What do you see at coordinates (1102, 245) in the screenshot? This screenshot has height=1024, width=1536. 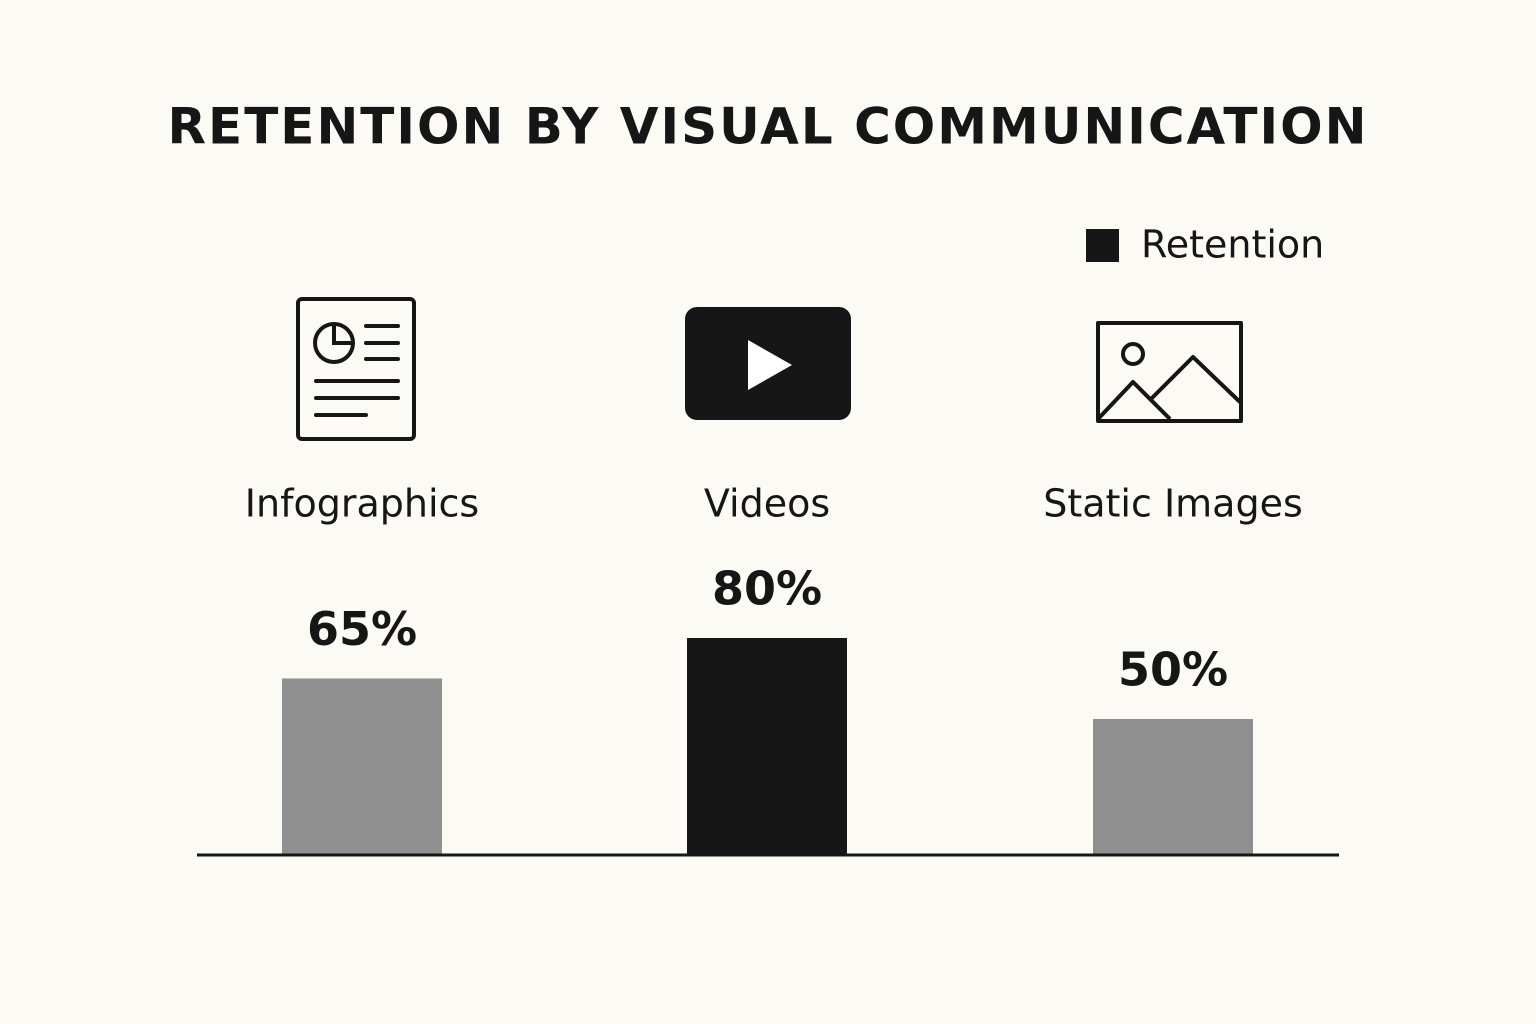 I see `legend-swatch` at bounding box center [1102, 245].